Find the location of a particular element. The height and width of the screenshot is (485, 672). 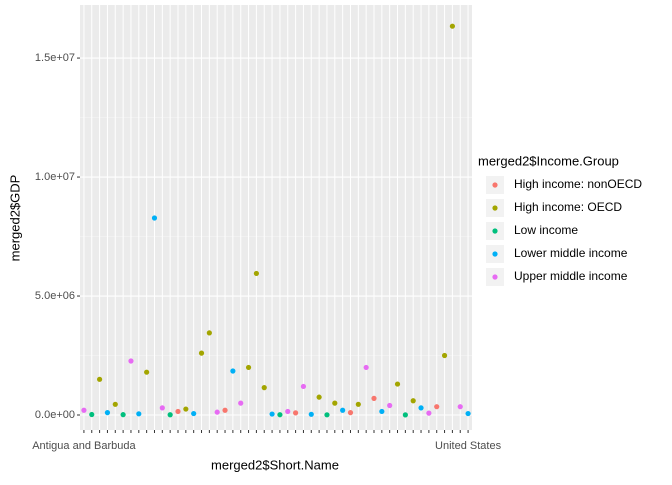

legend-label: High income: nonOECD is located at coordinates (578, 184).